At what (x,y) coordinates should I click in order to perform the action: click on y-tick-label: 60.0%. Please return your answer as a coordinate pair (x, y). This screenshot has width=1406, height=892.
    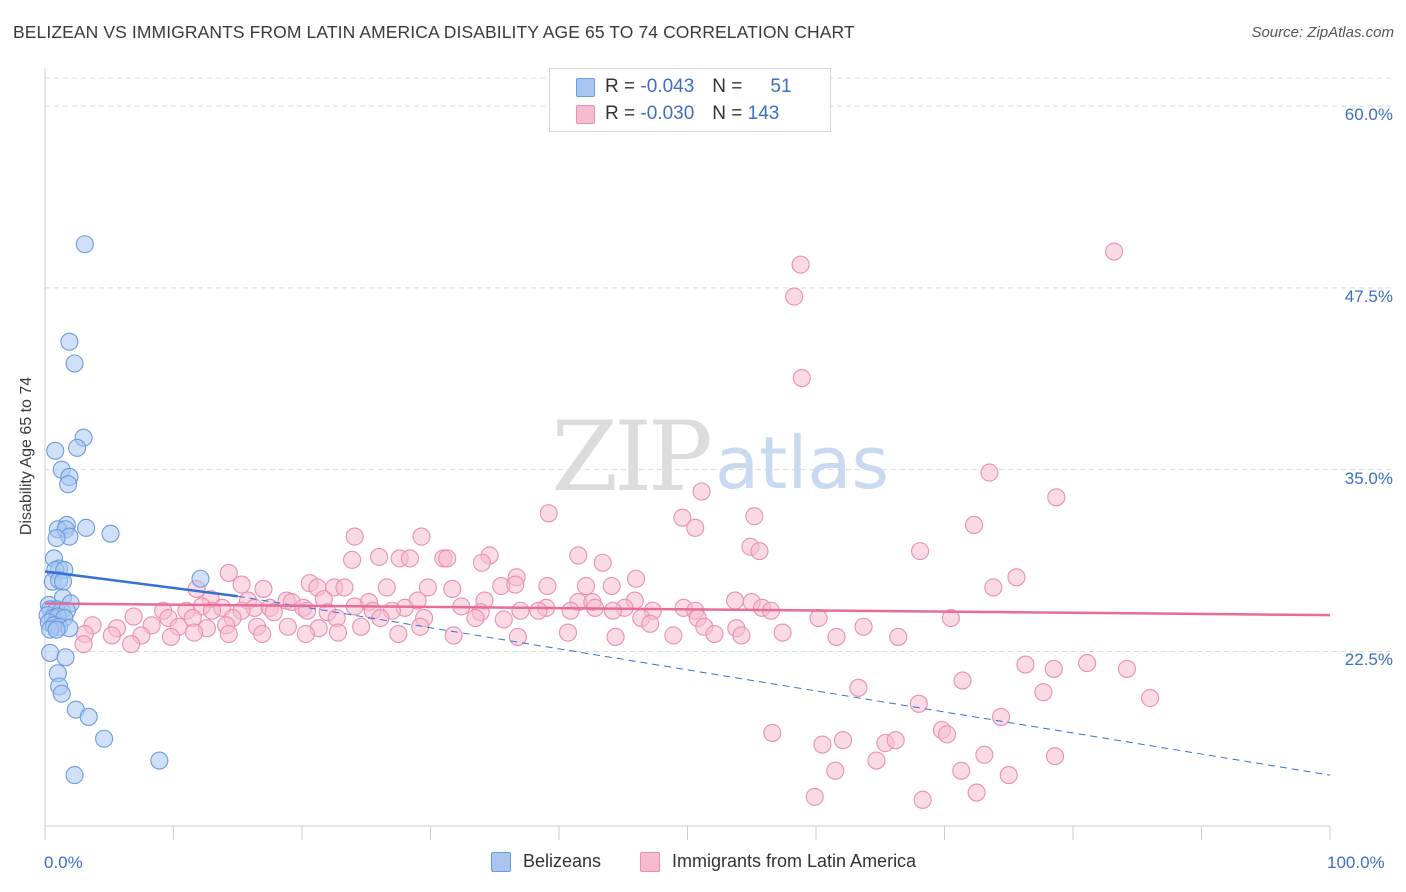
    Looking at the image, I should click on (1368, 115).